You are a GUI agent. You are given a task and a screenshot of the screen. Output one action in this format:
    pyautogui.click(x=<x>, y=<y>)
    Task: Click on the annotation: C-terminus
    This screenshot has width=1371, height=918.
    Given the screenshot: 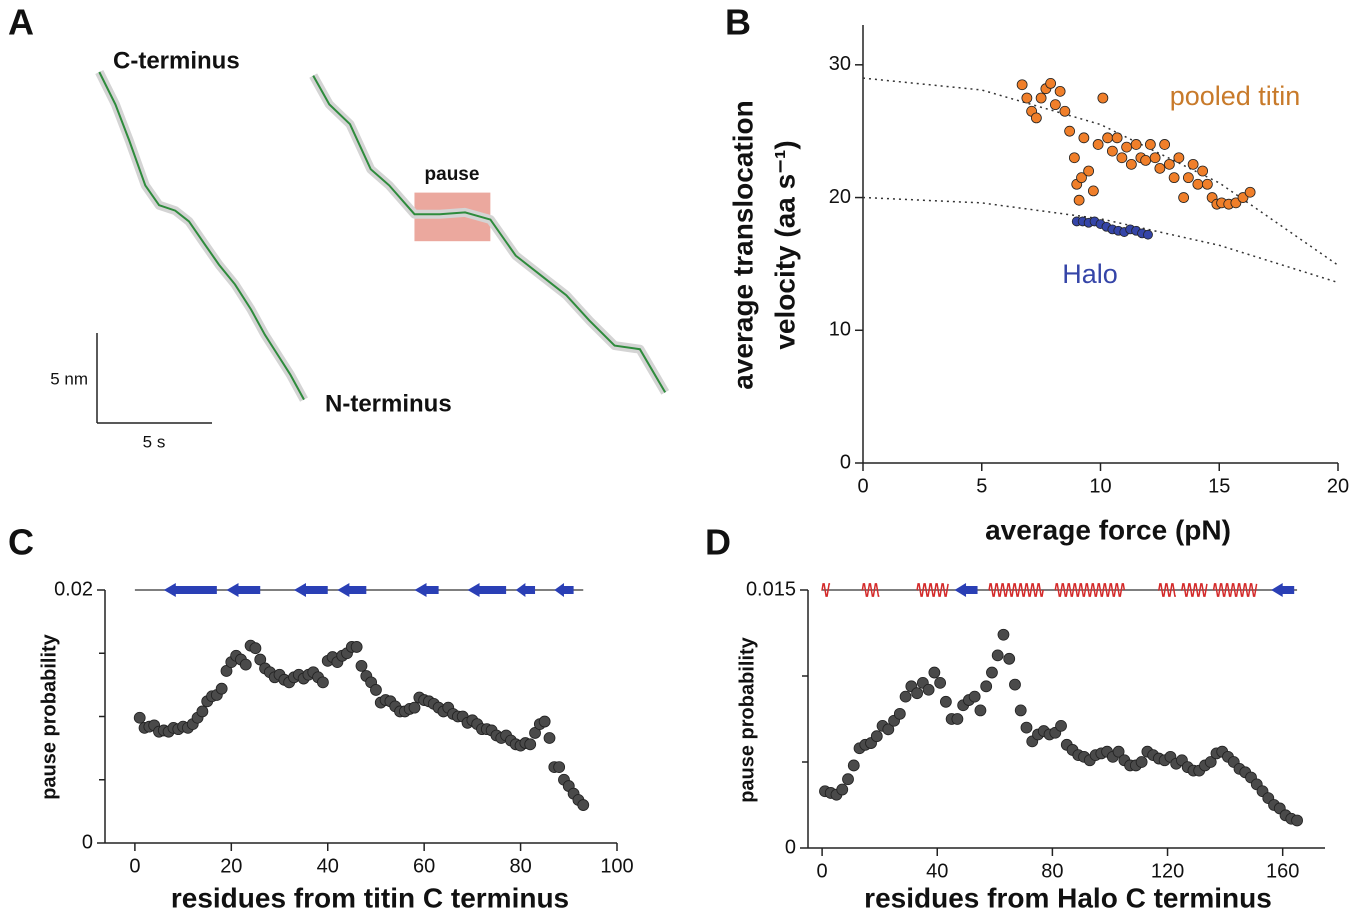 What is the action you would take?
    pyautogui.click(x=176, y=60)
    